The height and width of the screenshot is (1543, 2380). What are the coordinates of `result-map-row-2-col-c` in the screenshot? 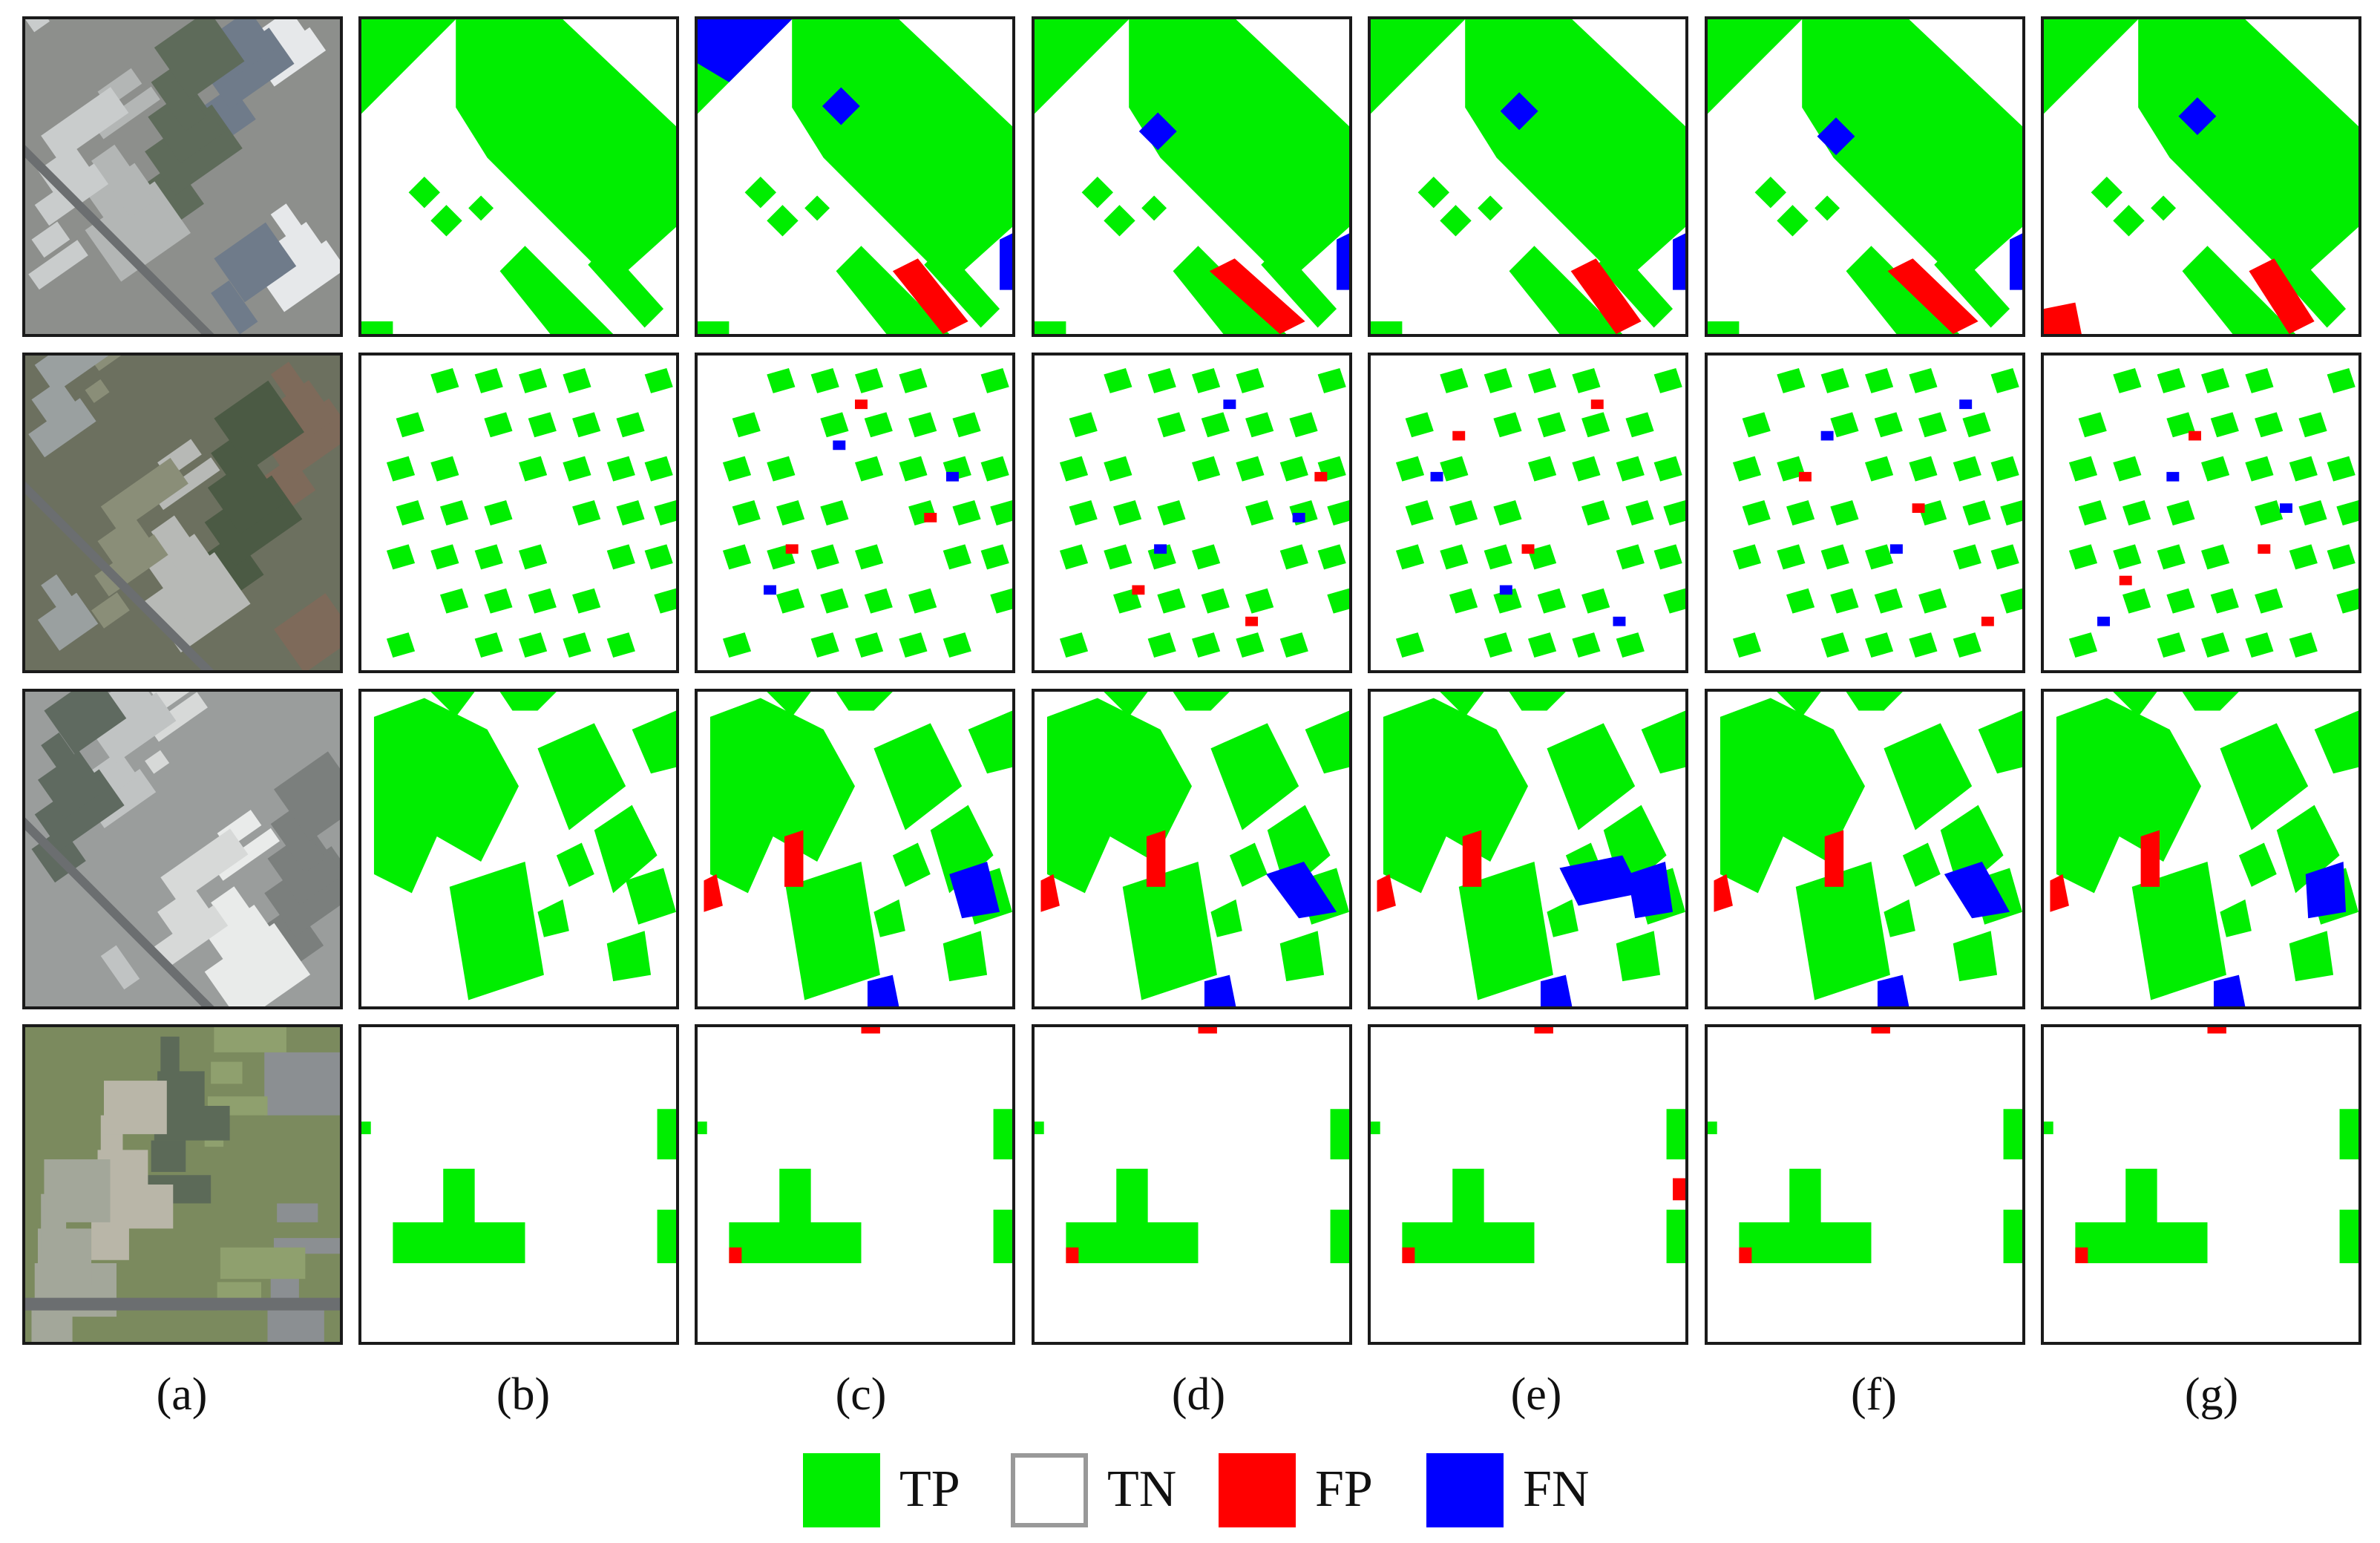 It's located at (855, 513).